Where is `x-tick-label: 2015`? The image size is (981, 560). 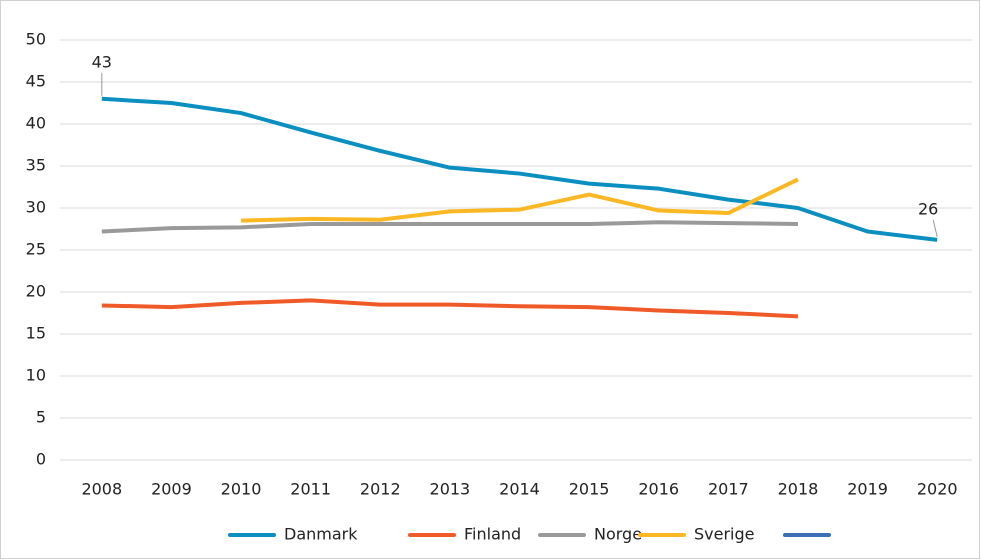
x-tick-label: 2015 is located at coordinates (589, 489).